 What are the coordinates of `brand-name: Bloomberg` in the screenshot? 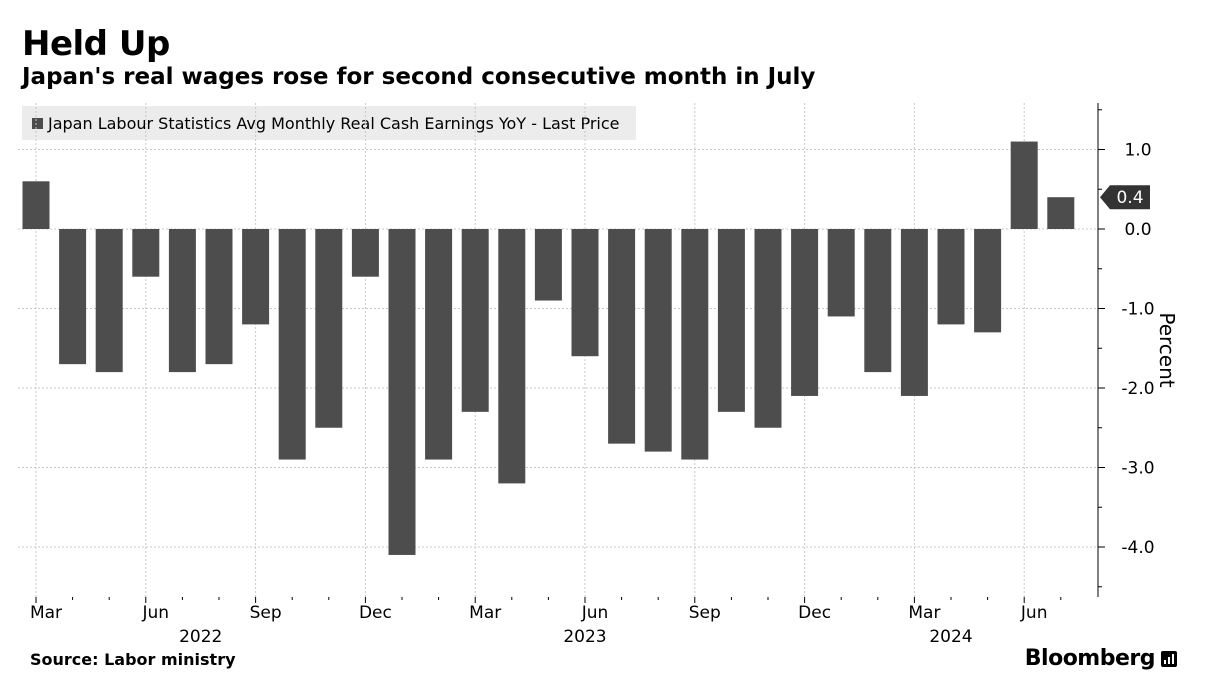 It's located at (1090, 658).